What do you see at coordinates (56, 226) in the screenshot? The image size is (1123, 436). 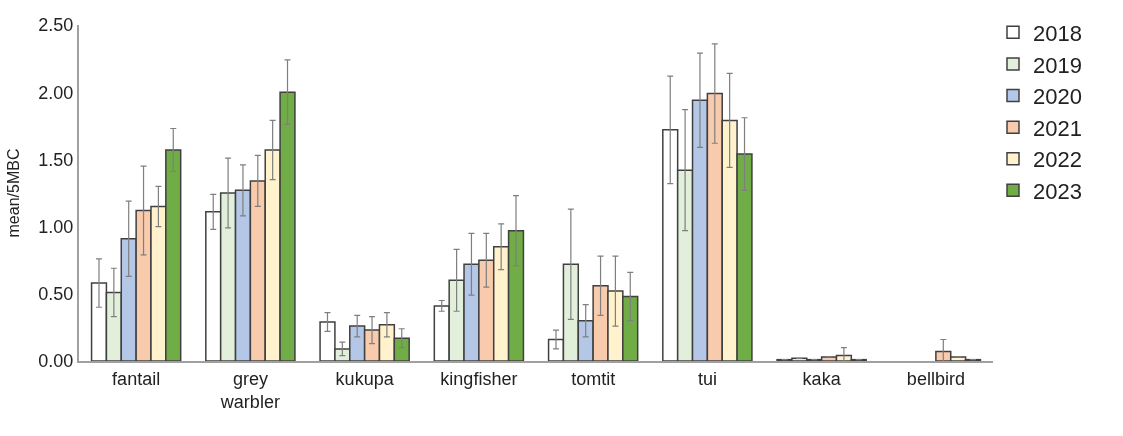 I see `y-tick-label: 1.00` at bounding box center [56, 226].